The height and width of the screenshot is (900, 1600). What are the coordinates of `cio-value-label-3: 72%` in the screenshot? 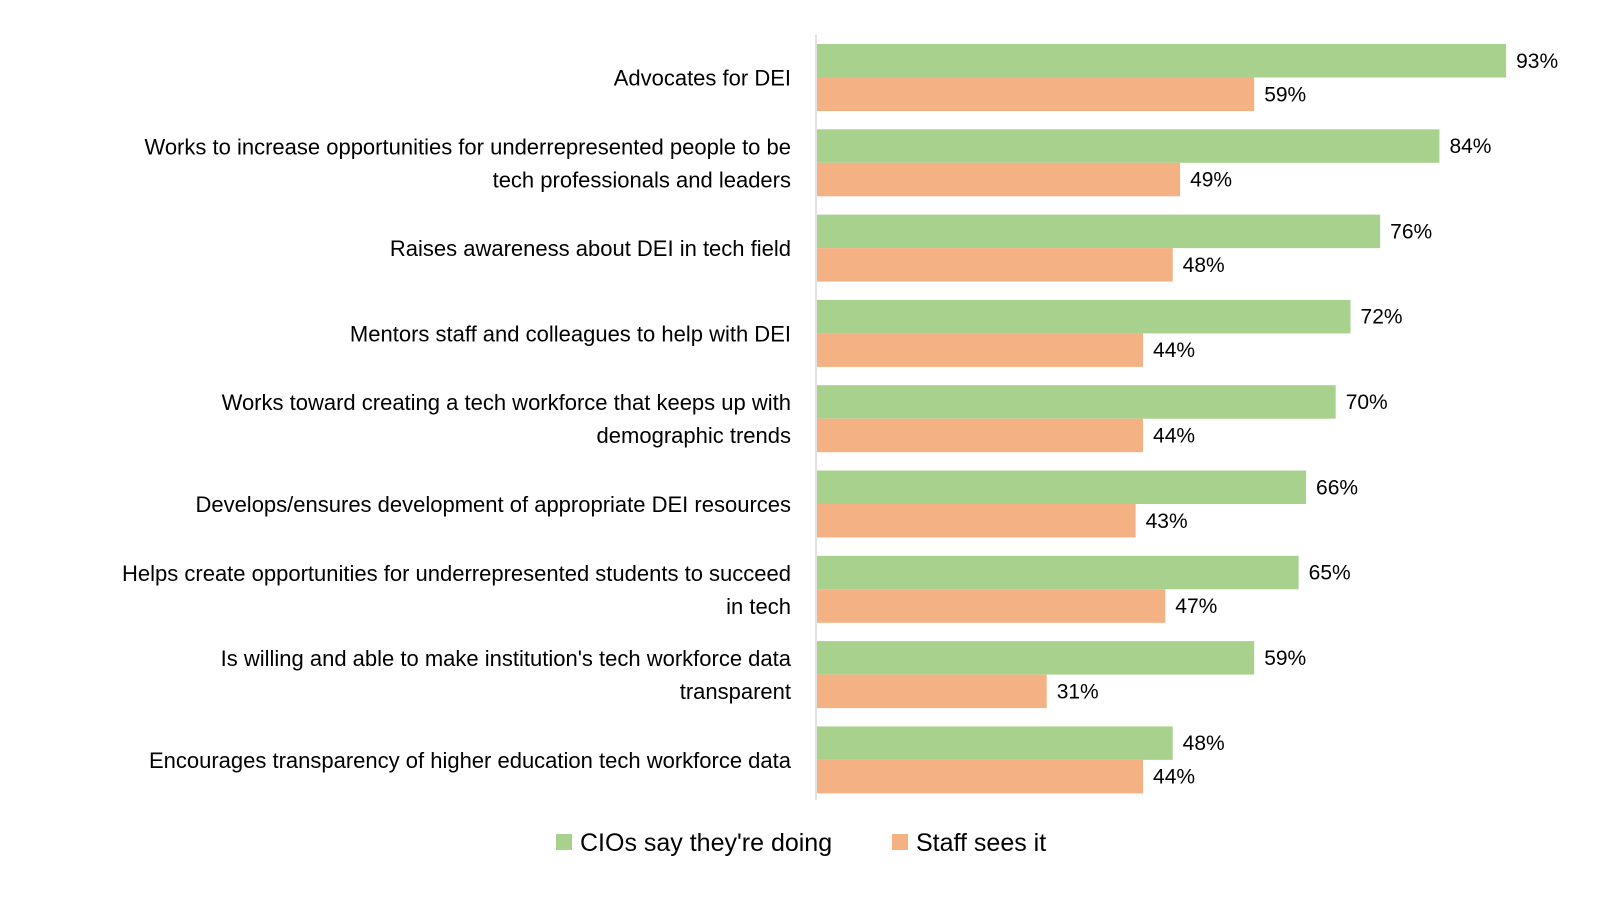 It's located at (1382, 317).